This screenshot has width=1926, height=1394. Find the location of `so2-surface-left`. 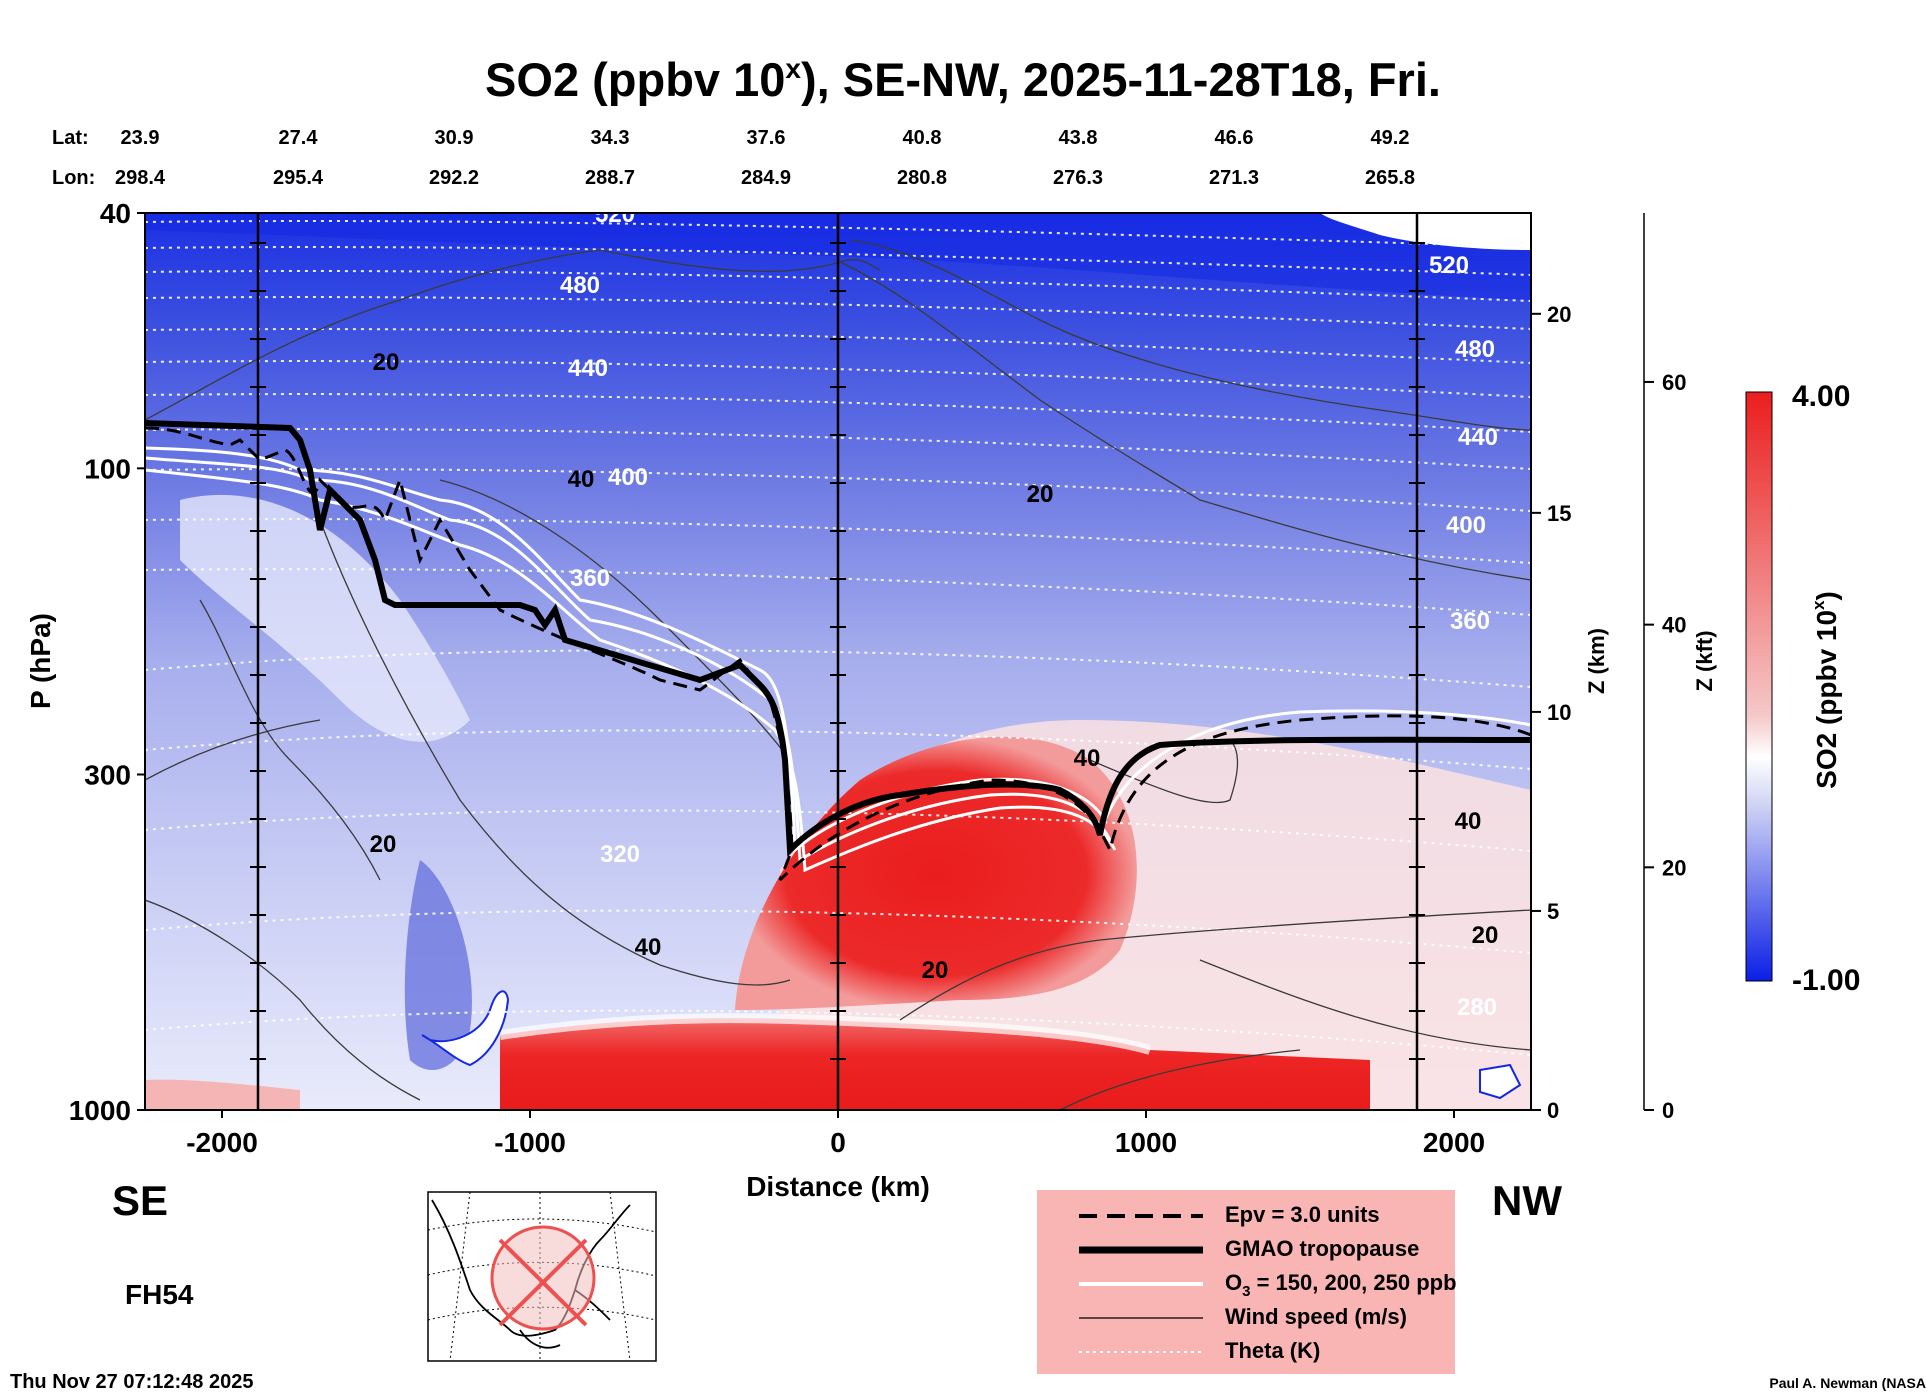

so2-surface-left is located at coordinates (222, 1094).